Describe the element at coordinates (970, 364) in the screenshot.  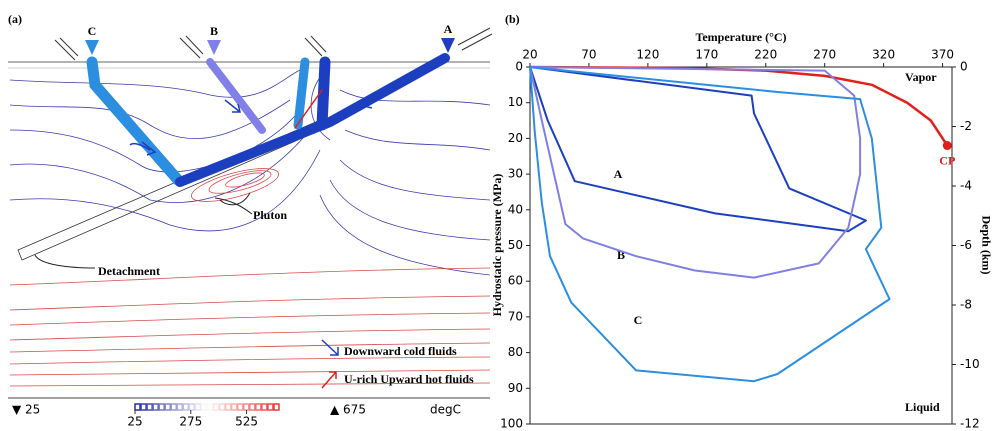
I see `y2-tick-label: -10` at that location.